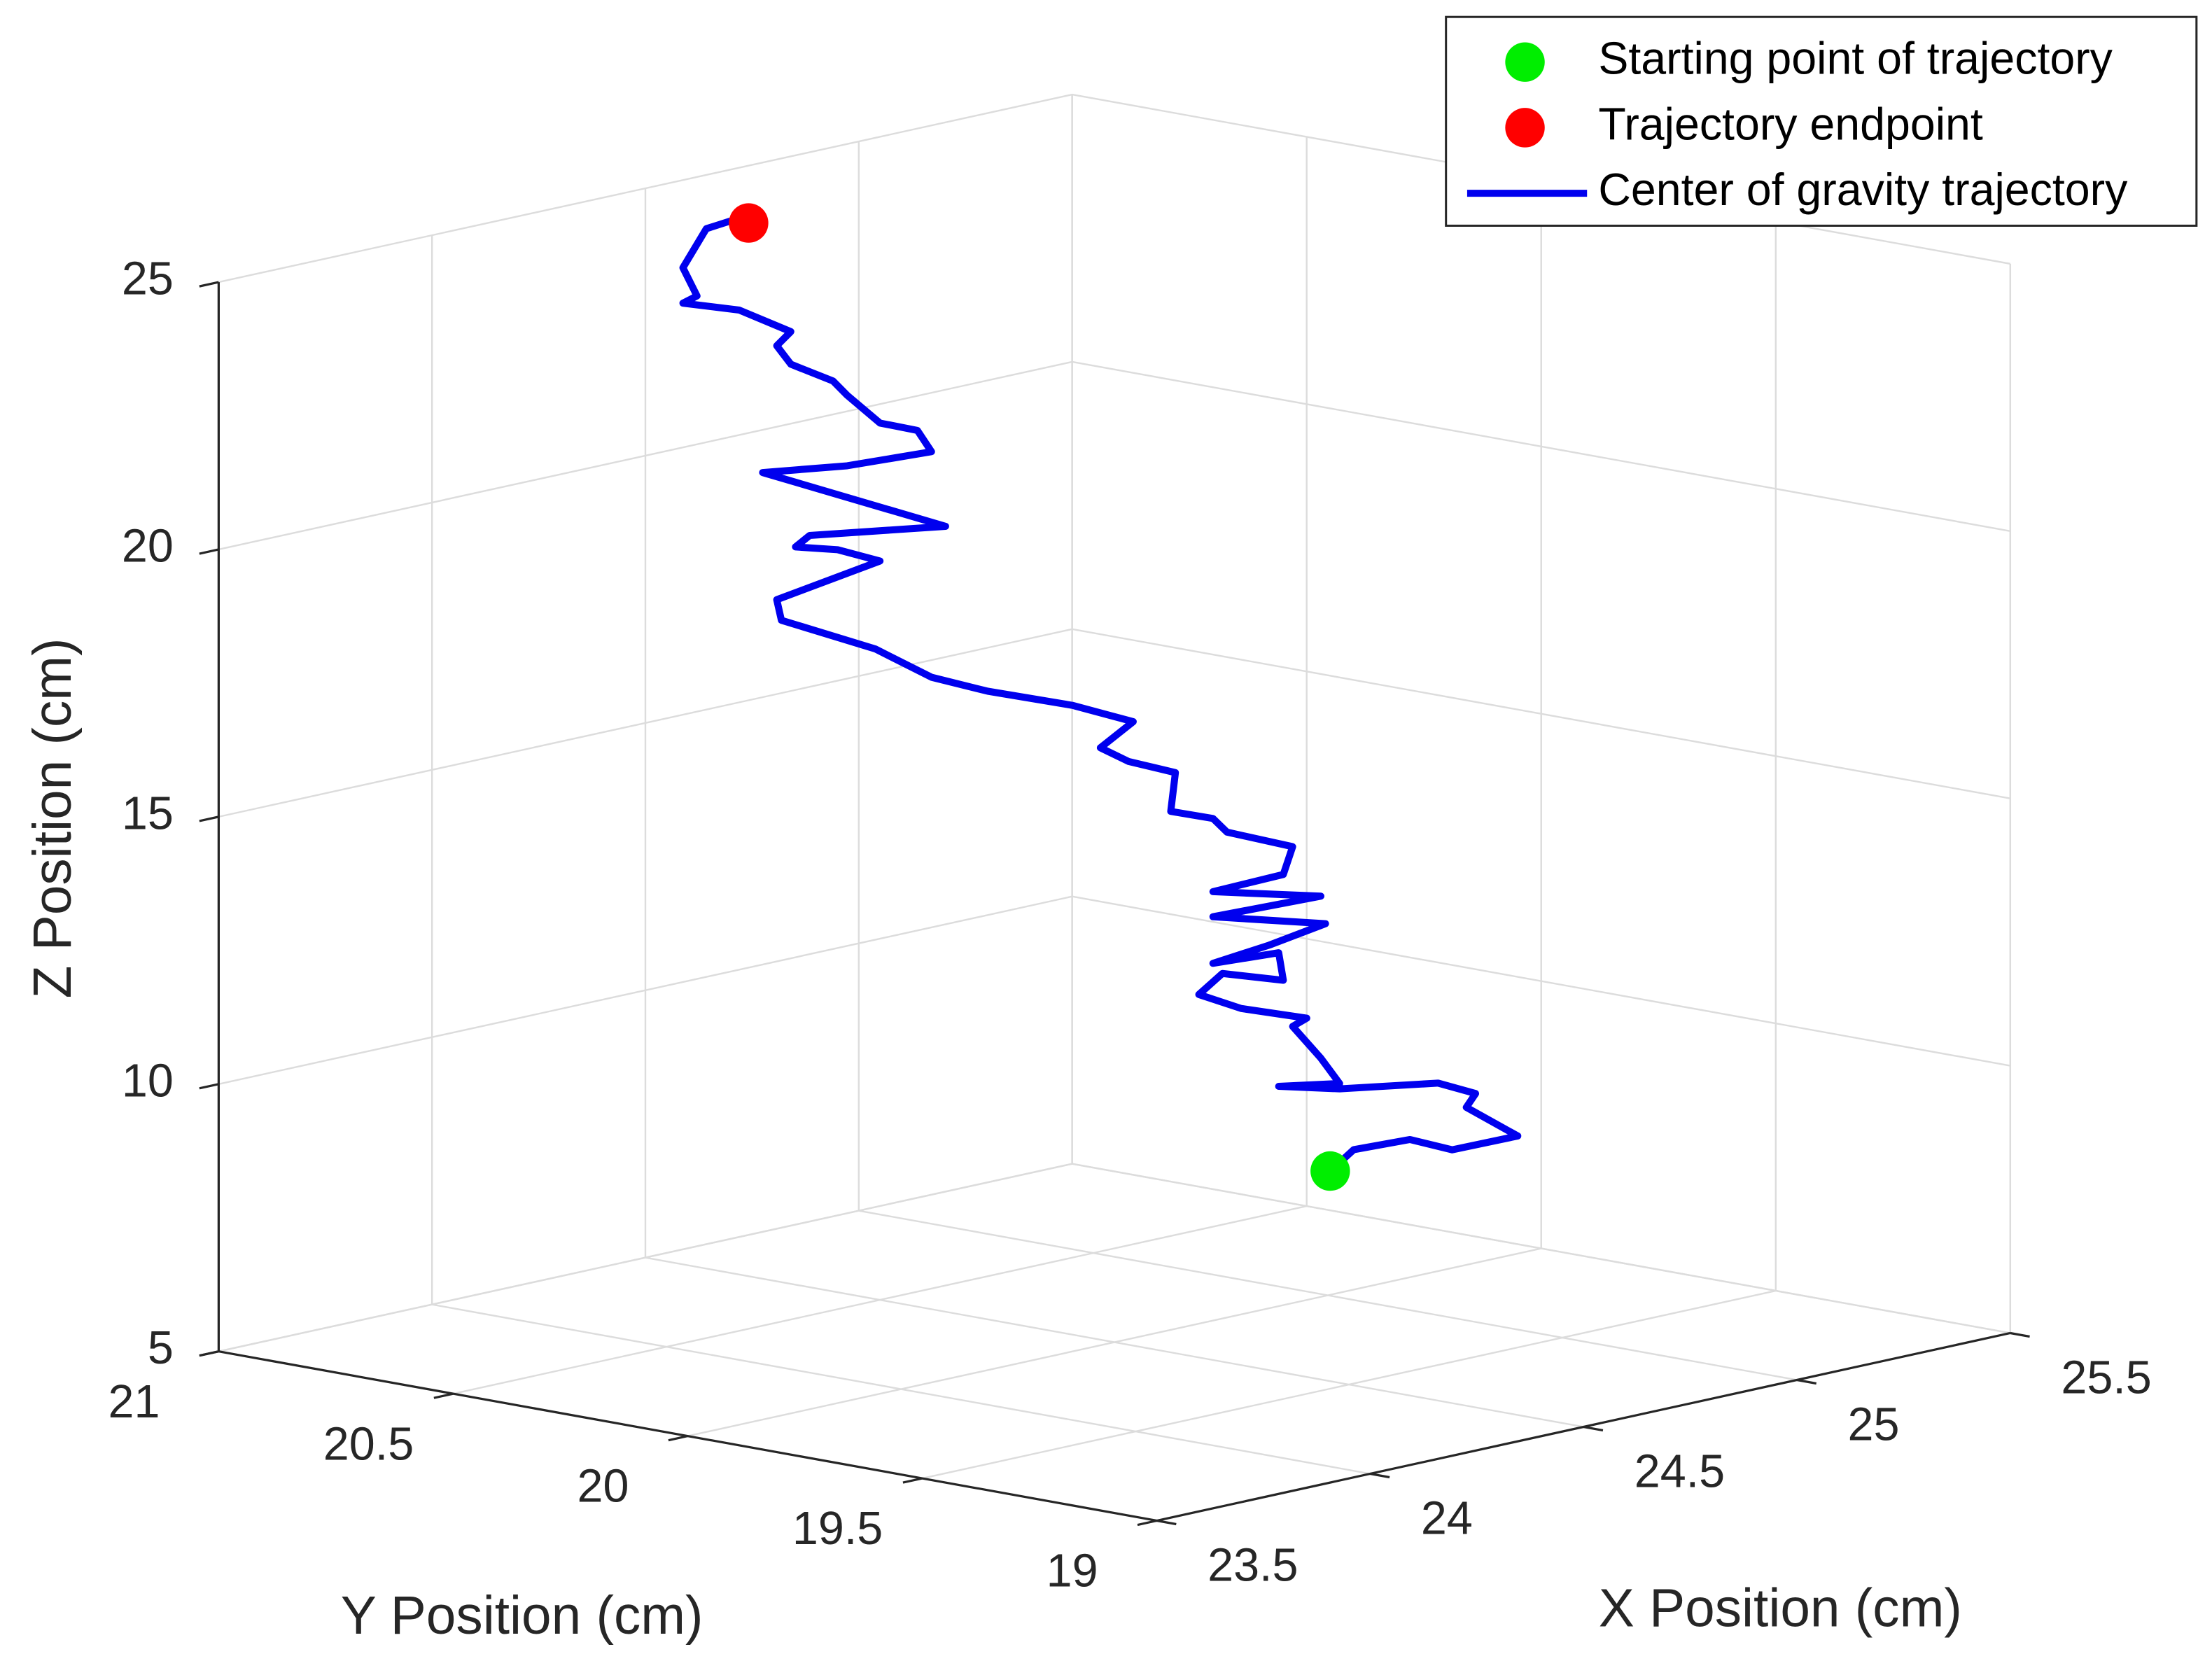 This screenshot has height=1675, width=2212. What do you see at coordinates (1253, 1566) in the screenshot?
I see `x-tick-label: 23.5` at bounding box center [1253, 1566].